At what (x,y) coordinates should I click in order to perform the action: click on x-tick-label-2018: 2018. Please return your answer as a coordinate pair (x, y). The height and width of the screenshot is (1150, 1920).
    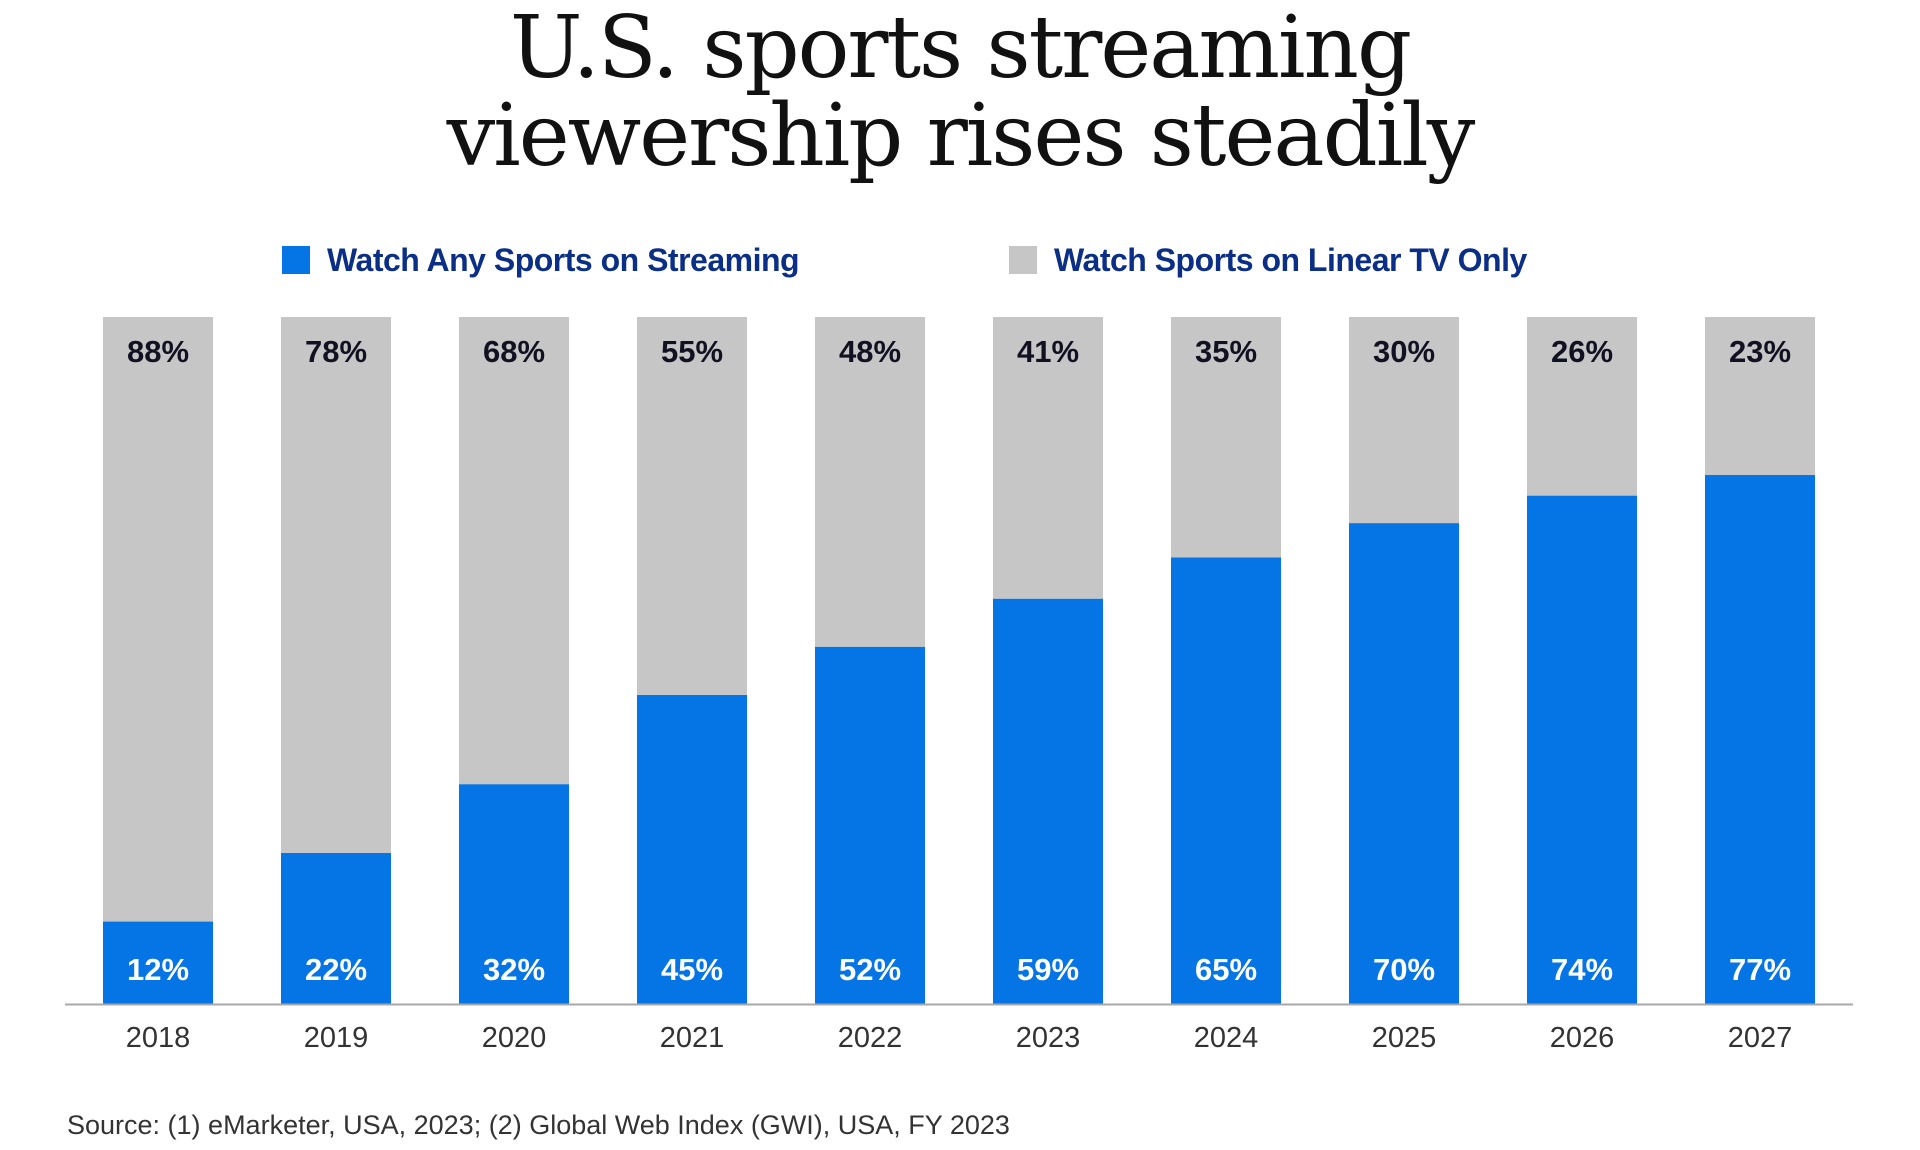
    Looking at the image, I should click on (158, 1038).